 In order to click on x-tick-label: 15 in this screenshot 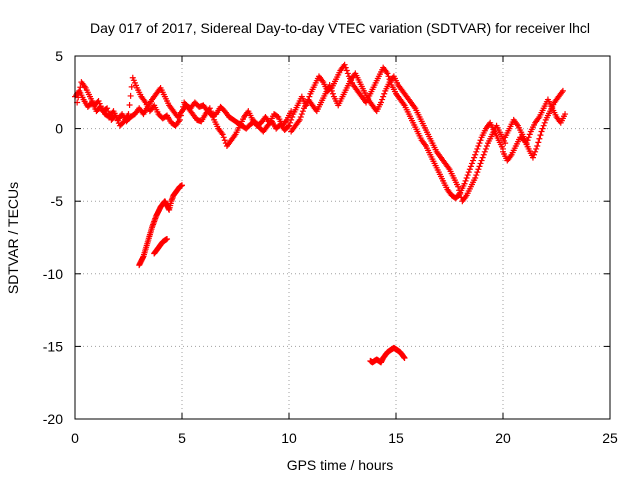, I will do `click(396, 438)`.